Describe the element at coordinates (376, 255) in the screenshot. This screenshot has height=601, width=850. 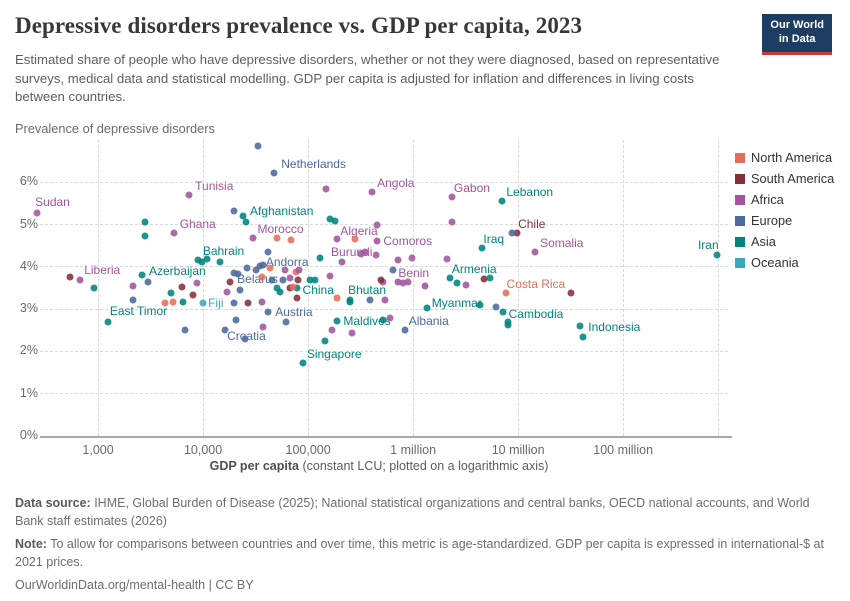
I see `data-point-burundi` at that location.